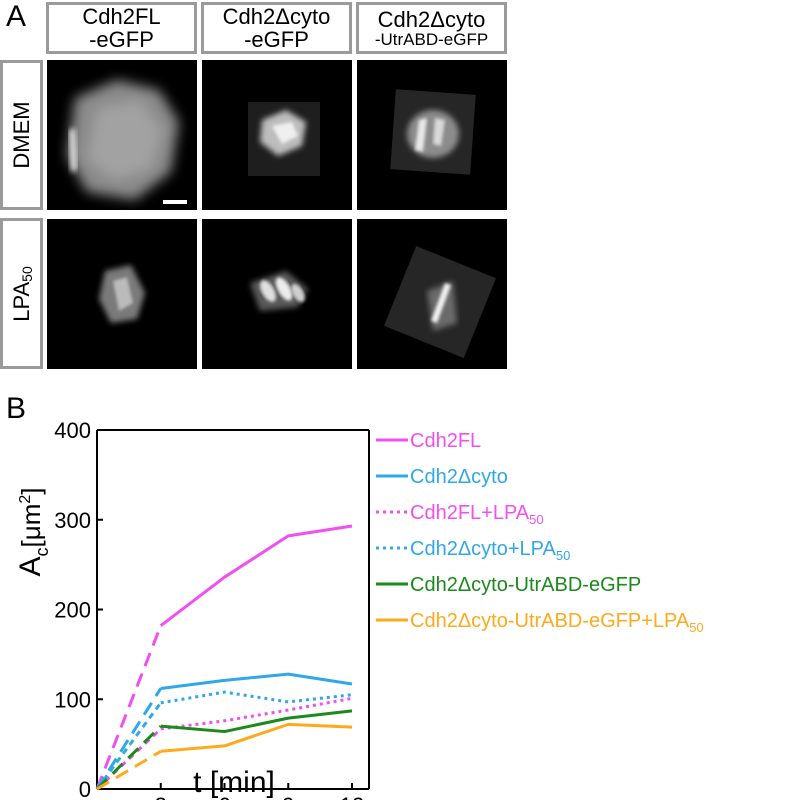 The height and width of the screenshot is (800, 797). What do you see at coordinates (352, 796) in the screenshot?
I see `x-tick-label: 12` at bounding box center [352, 796].